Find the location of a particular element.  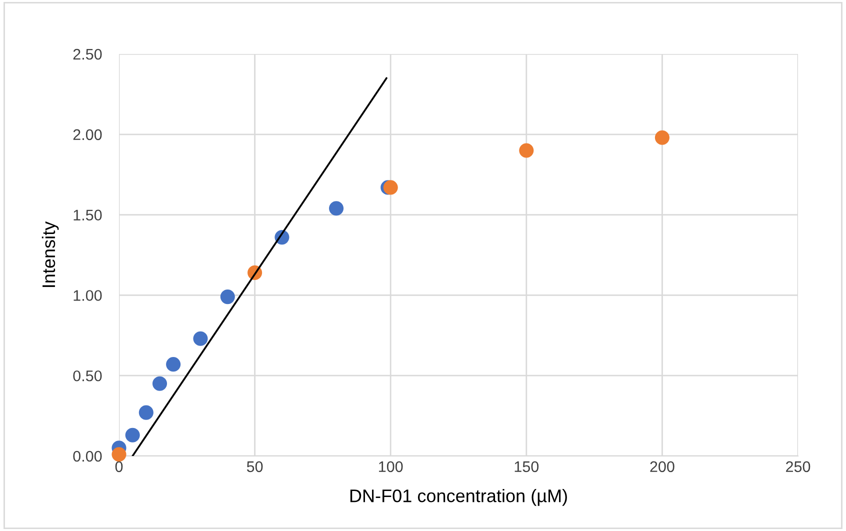

y-tick-label: 1.50 is located at coordinates (88, 215).